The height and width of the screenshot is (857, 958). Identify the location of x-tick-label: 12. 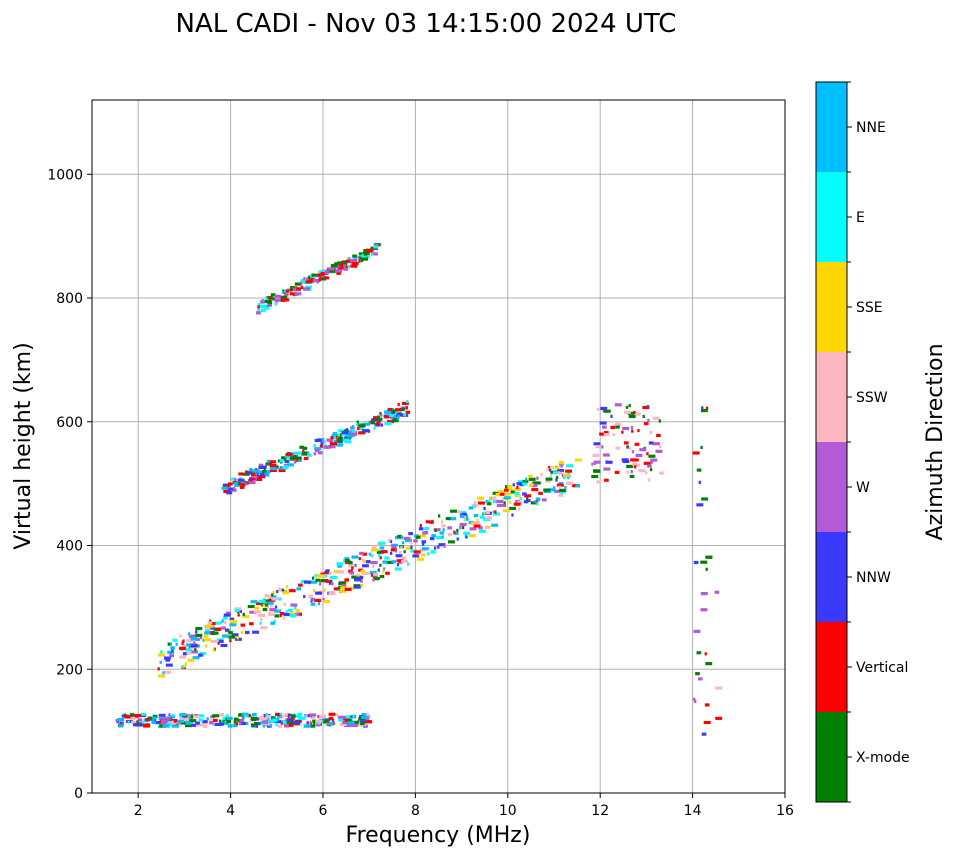
(600, 811).